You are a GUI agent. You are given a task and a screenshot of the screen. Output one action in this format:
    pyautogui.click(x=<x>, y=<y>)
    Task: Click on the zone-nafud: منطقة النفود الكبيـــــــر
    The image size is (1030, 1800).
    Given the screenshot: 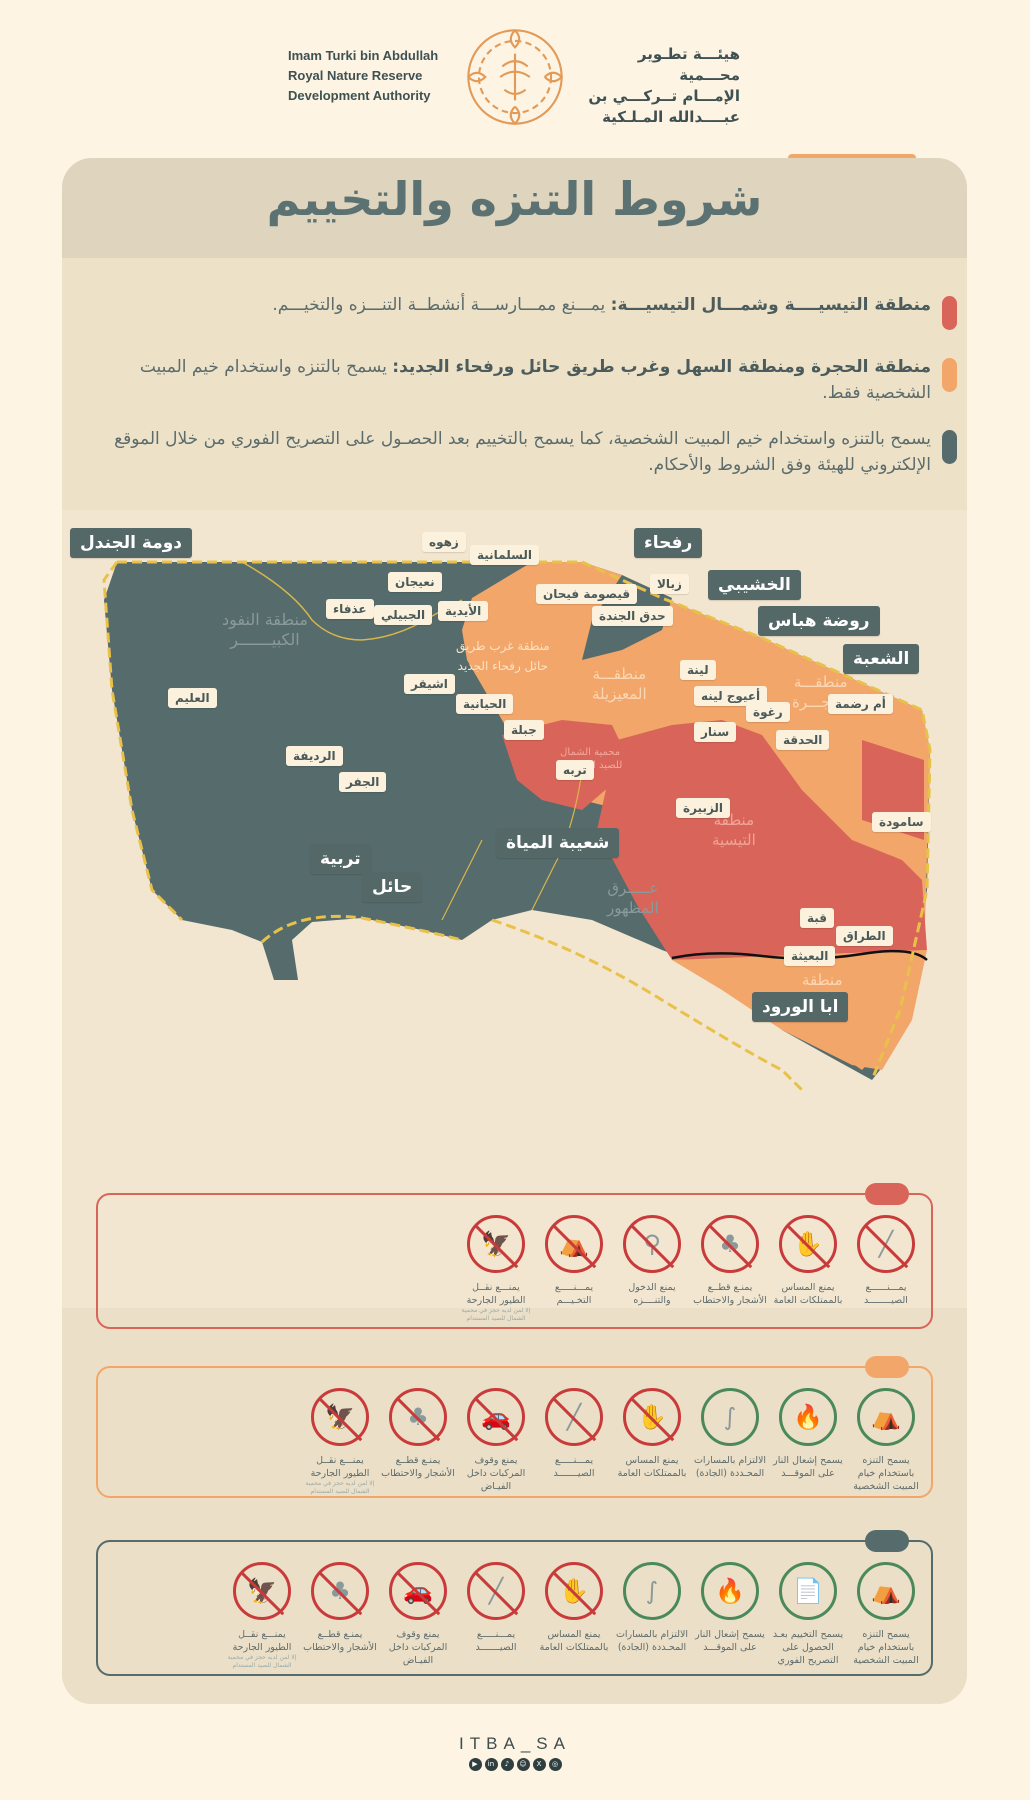 What is the action you would take?
    pyautogui.click(x=265, y=629)
    